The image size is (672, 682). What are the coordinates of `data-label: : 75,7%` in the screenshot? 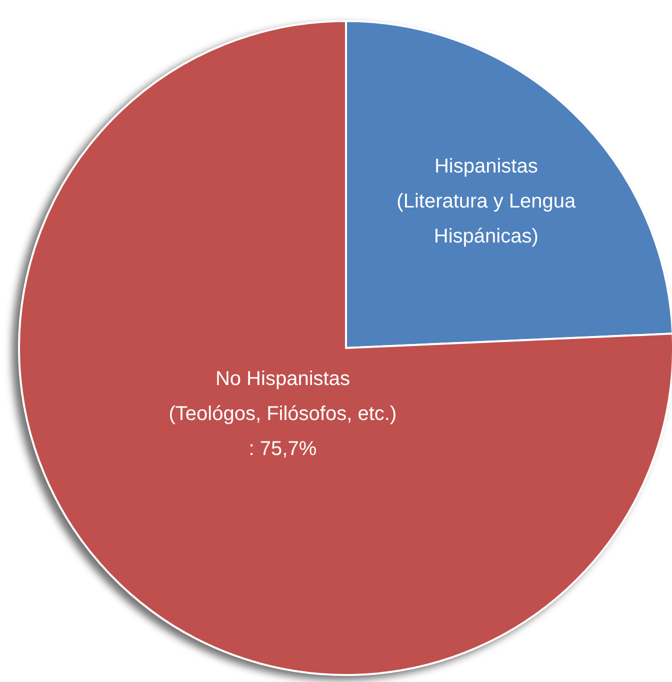 It's located at (282, 449).